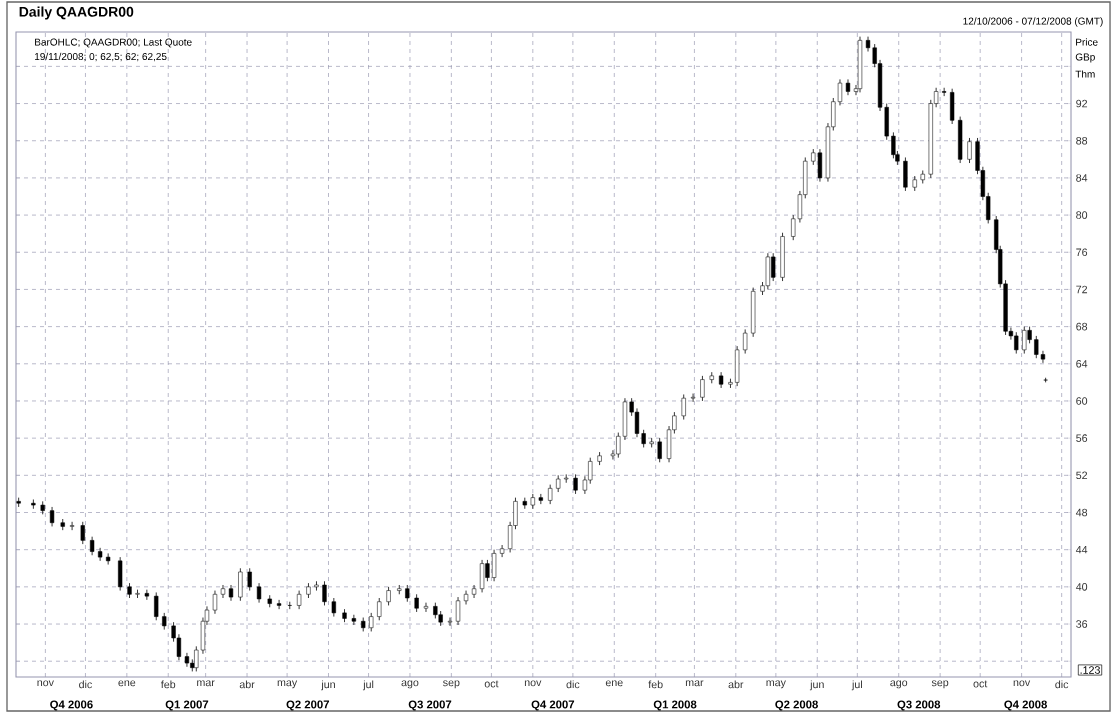 Image resolution: width=1112 pixels, height=713 pixels. Describe the element at coordinates (1082, 401) in the screenshot. I see `y-tick-label: 60` at that location.